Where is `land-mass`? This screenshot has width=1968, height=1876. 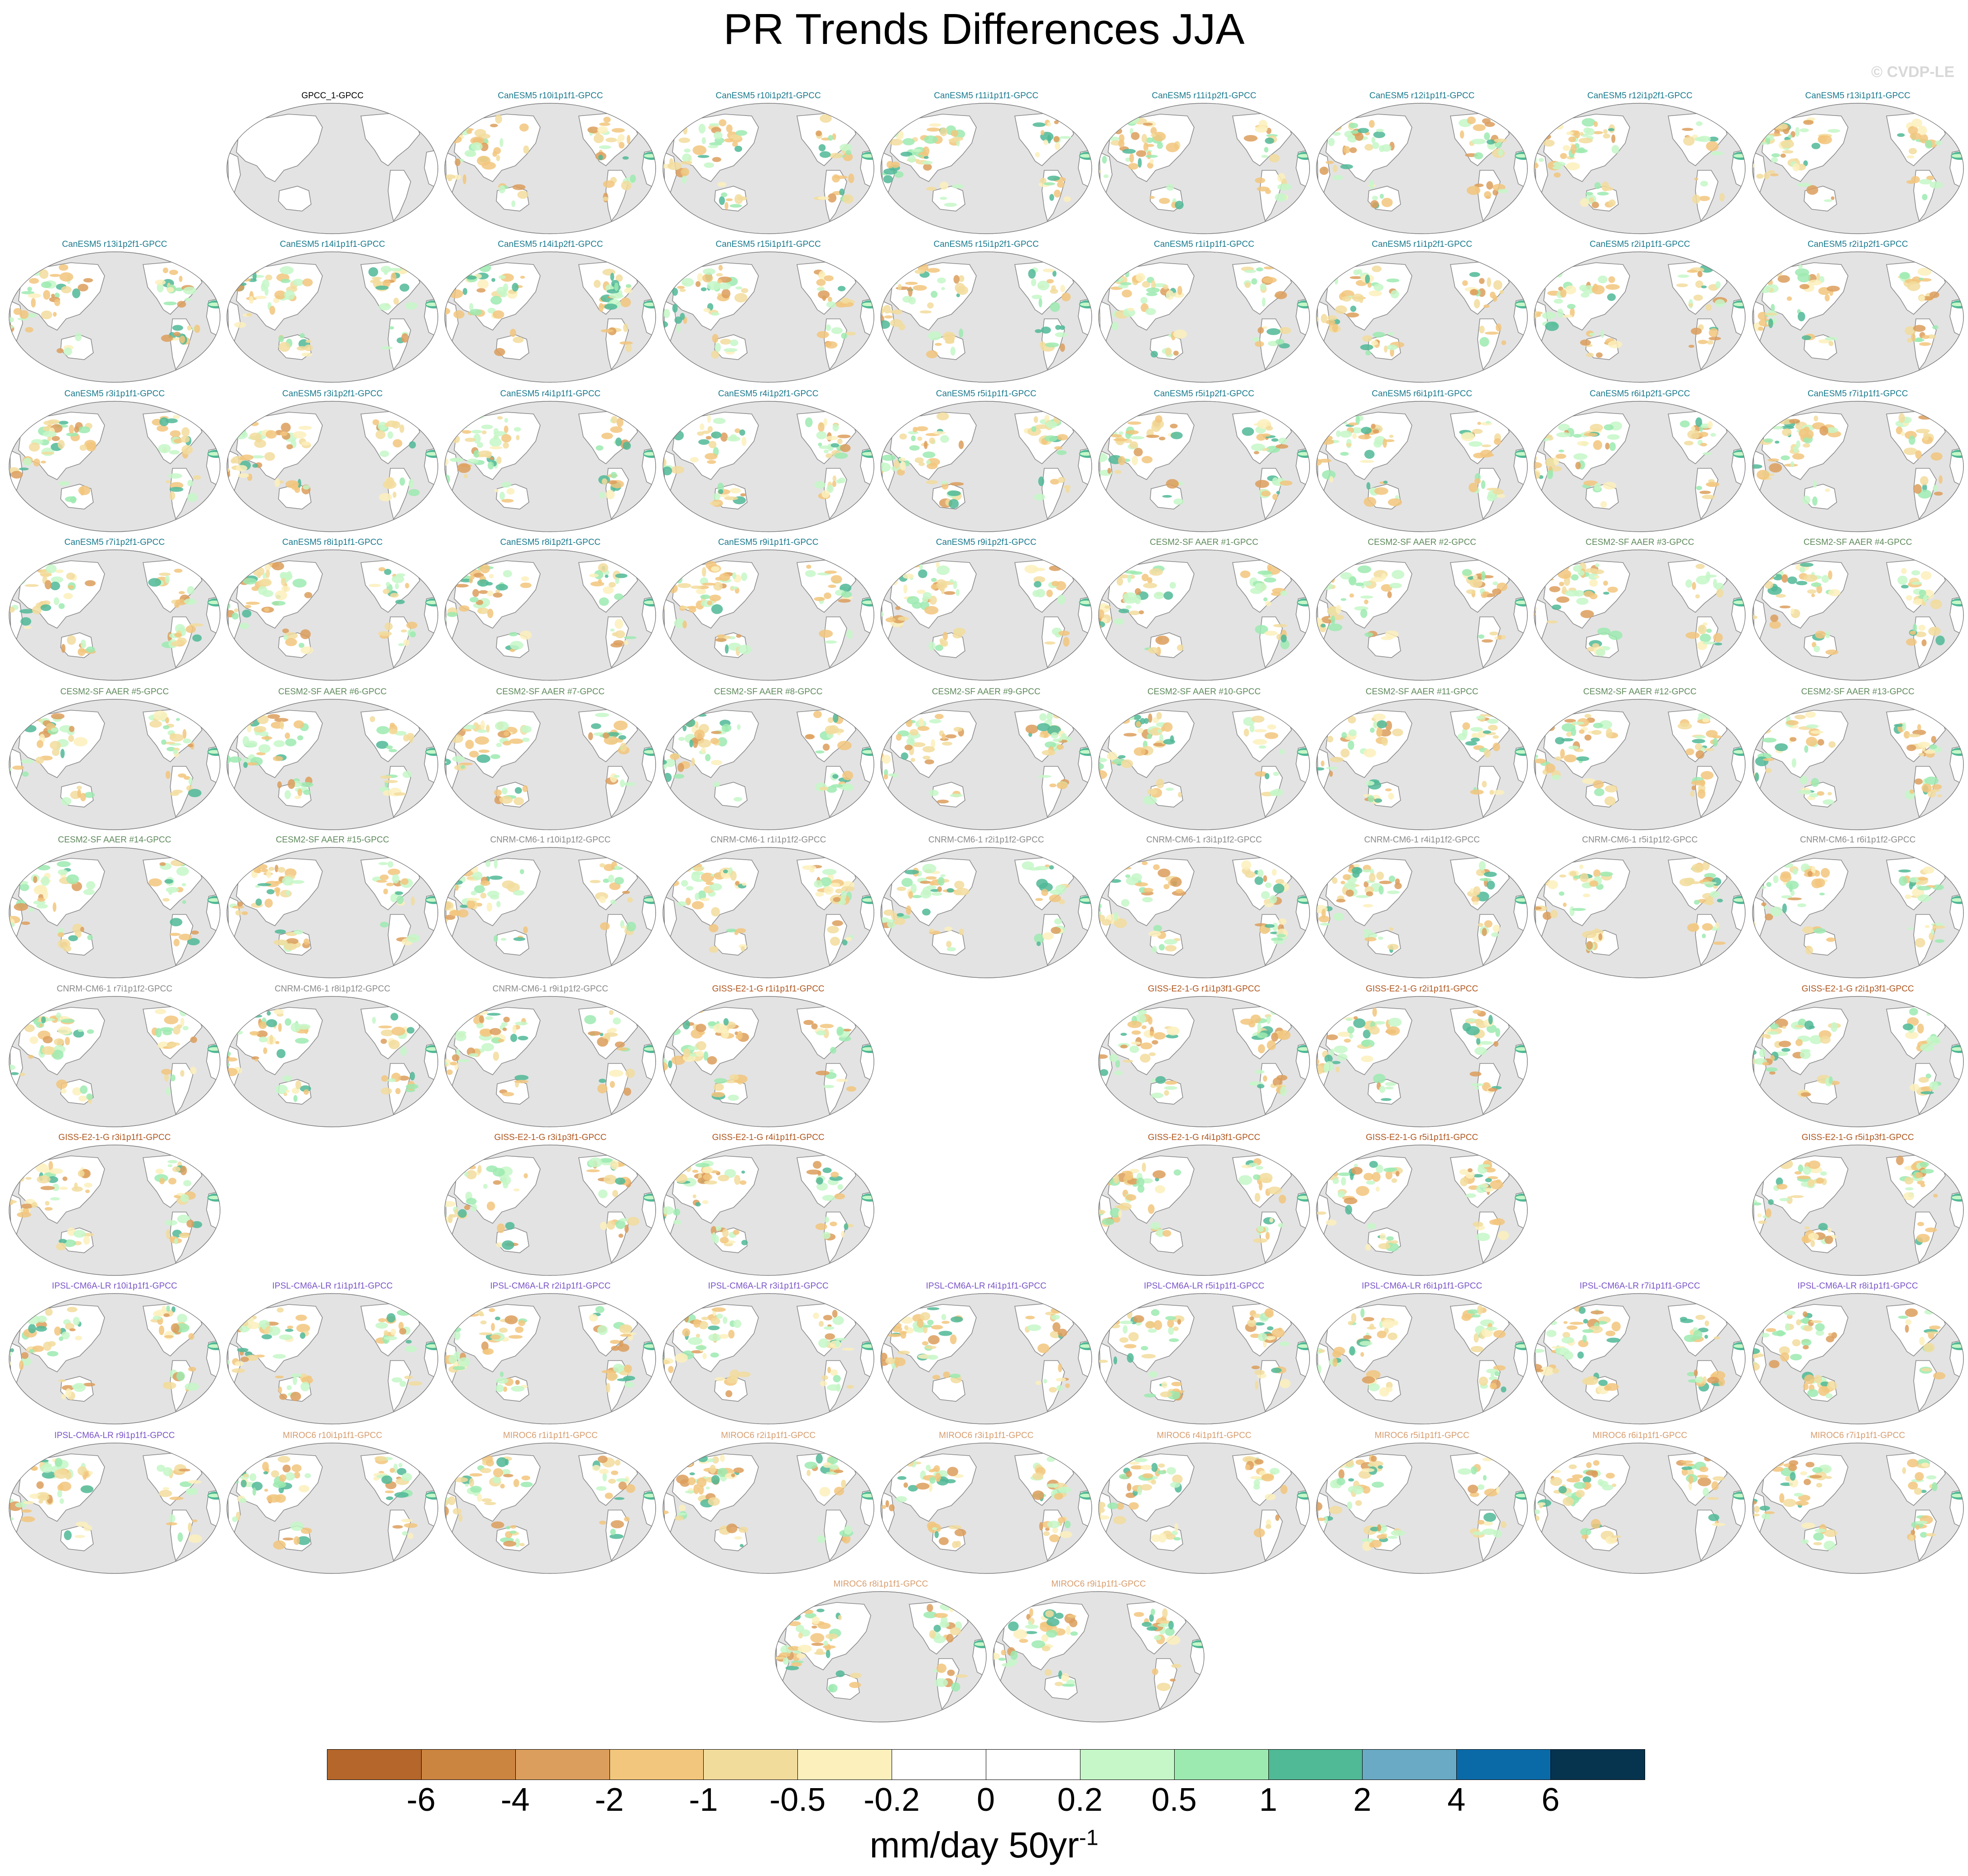 land-mass is located at coordinates (198, 859).